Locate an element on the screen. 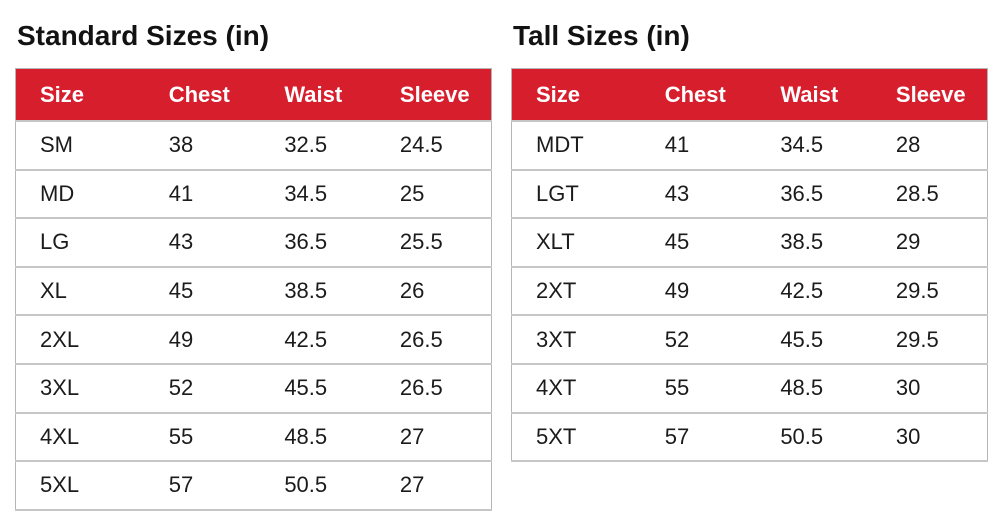  table-row: MDT 41 34.5 28 is located at coordinates (749, 146).